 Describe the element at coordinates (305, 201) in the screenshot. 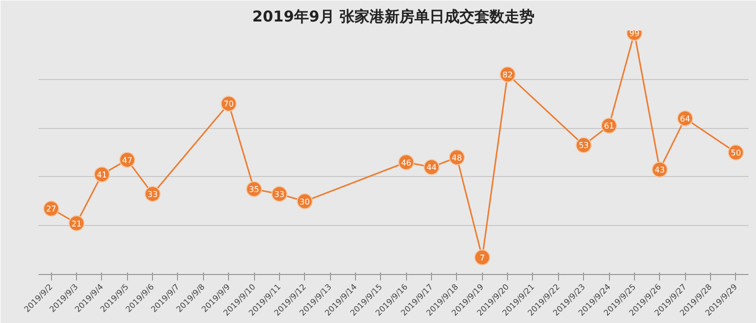

I see `data-label: 30` at that location.